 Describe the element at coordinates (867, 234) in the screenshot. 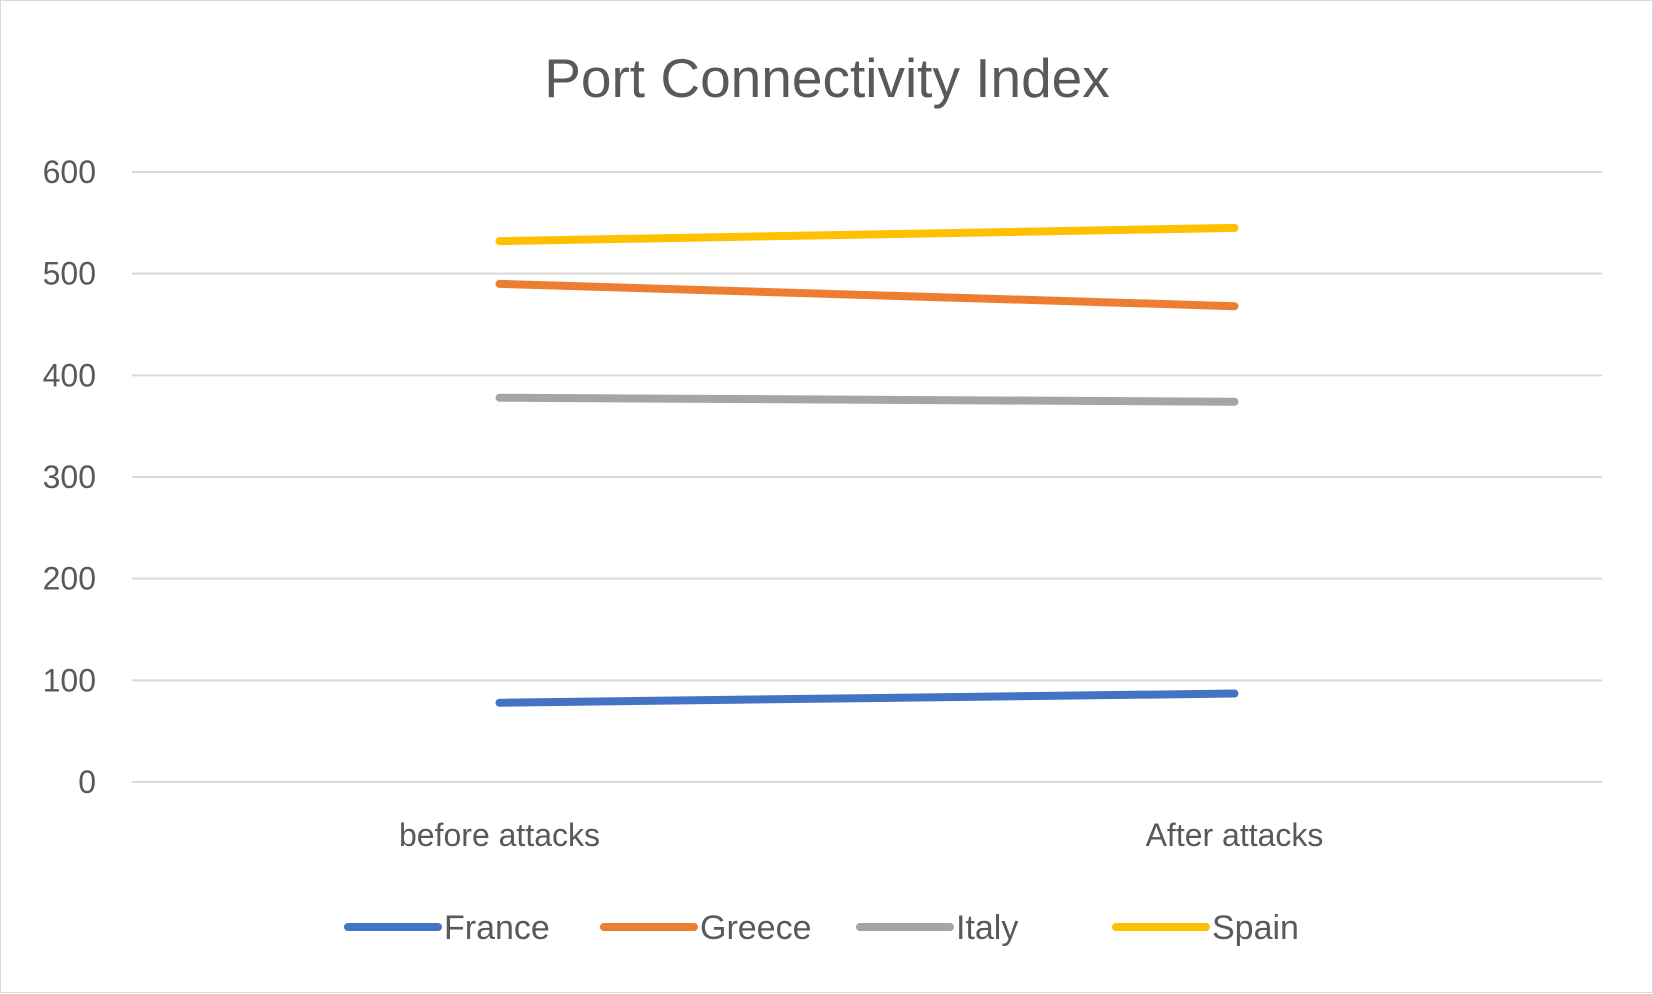

I see `series-line-spain` at that location.